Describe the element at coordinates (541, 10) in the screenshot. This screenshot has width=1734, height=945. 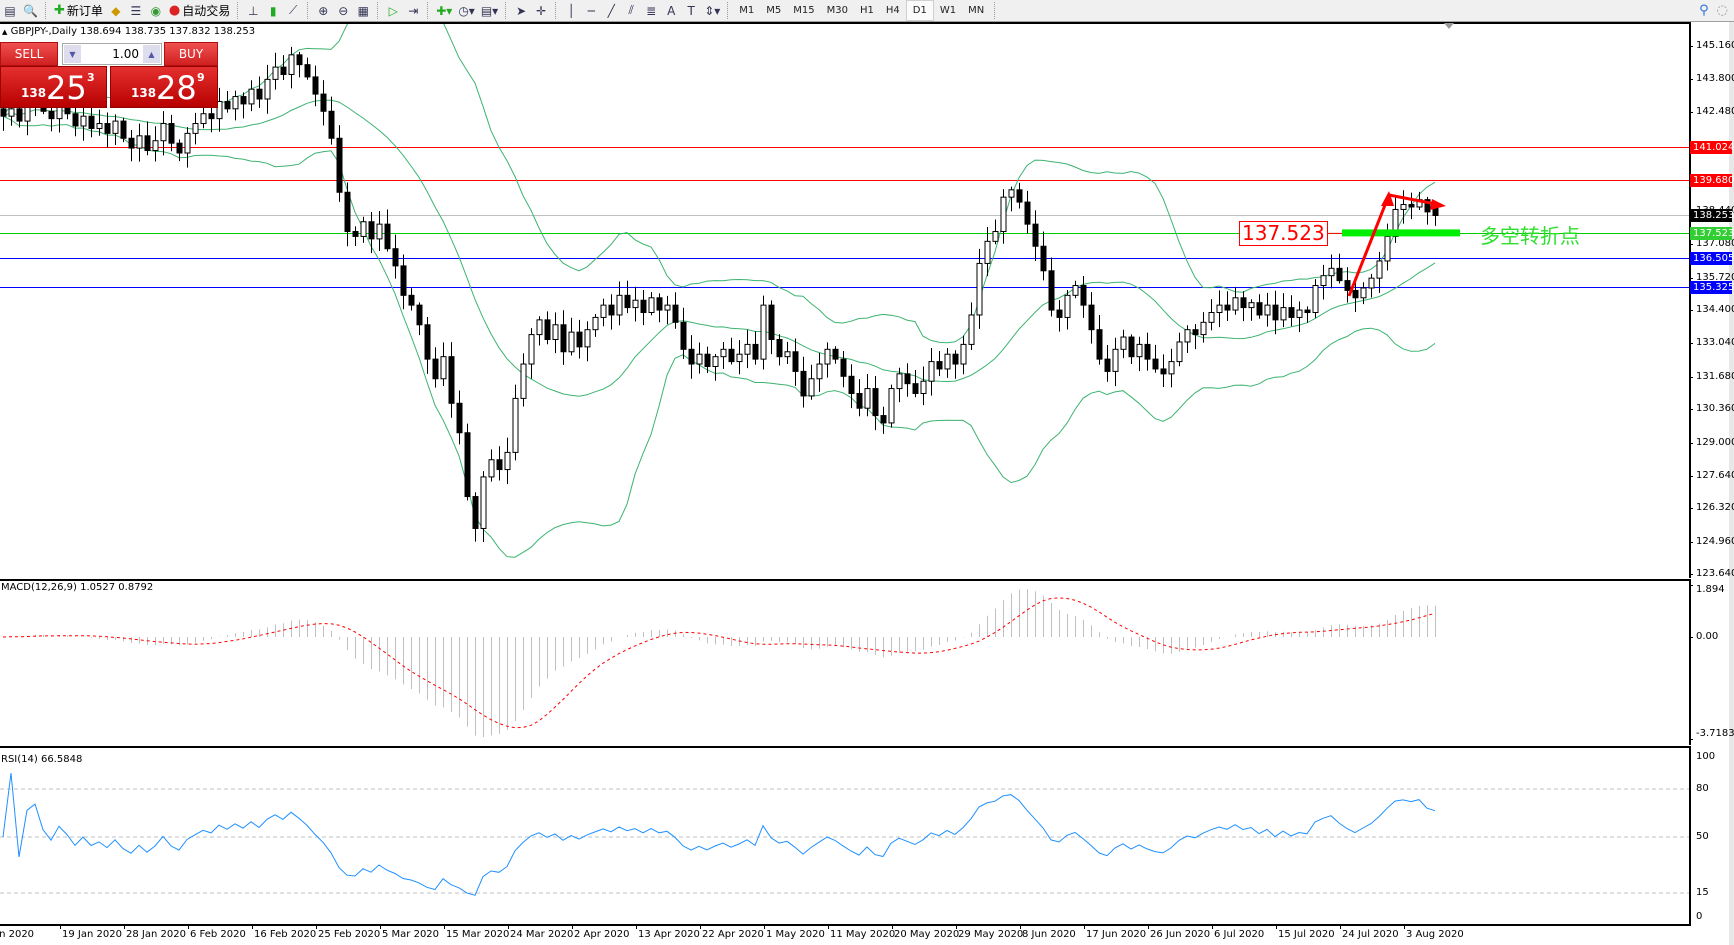
I see `crosshair-icon: ✛` at that location.